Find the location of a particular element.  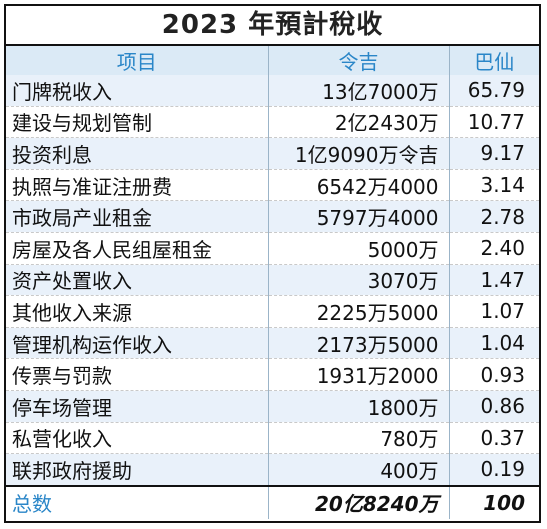

row-percent: 1.07 is located at coordinates (494, 311).